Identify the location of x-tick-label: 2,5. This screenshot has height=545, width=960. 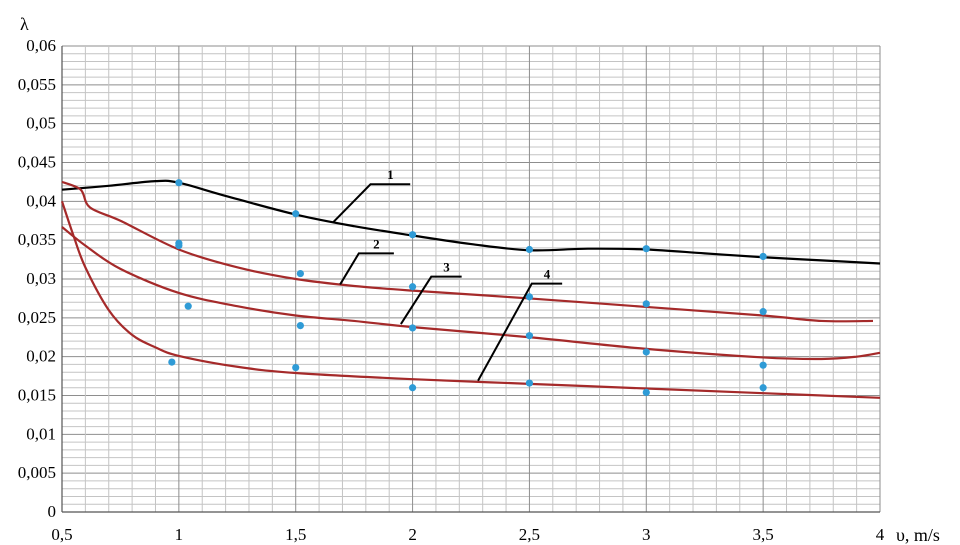
(529, 534).